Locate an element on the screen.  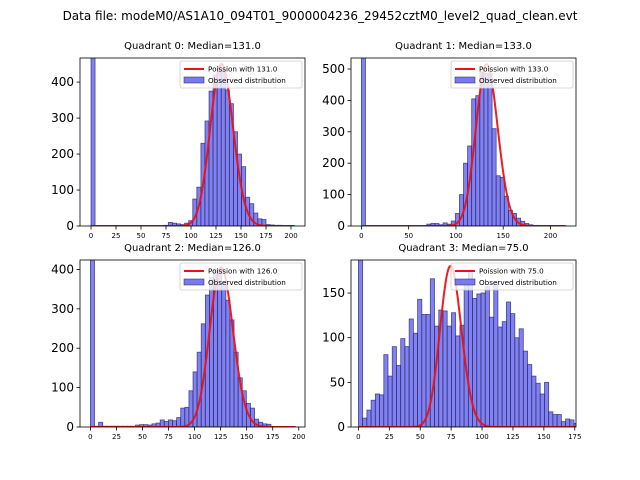
legend: Poission with 126.0 Observed distribution is located at coordinates (241, 276).